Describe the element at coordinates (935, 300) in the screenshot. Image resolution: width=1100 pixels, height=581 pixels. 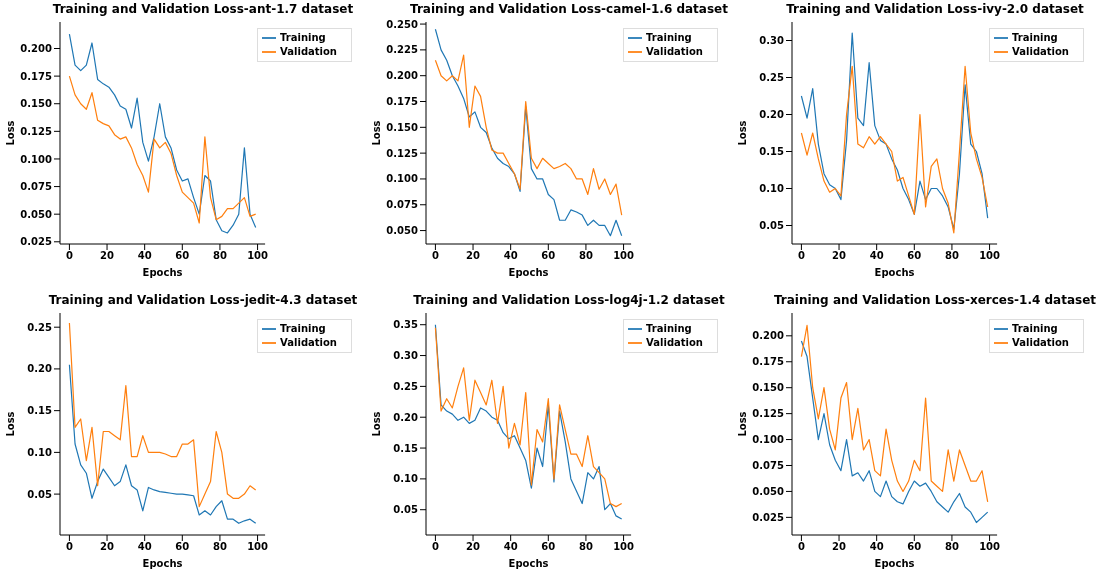
I see `chart-title: Training and Validation Loss-xerces-1.4 dataset` at that location.